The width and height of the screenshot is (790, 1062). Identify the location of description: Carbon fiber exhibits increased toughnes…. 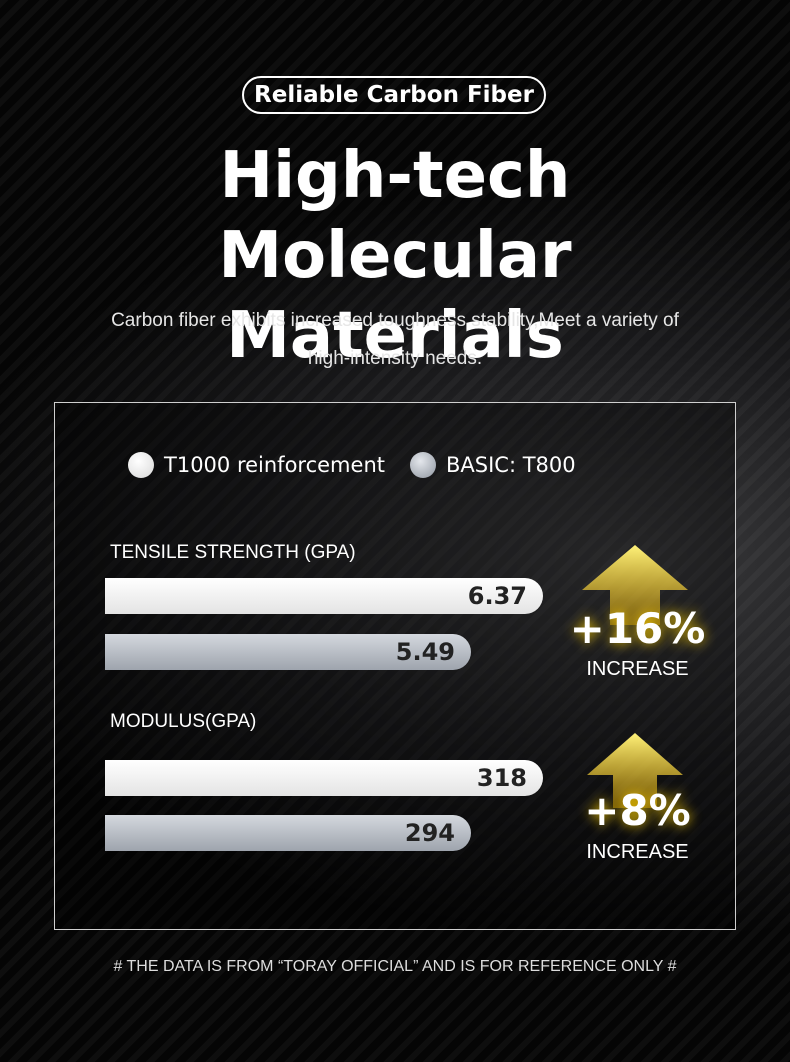
(395, 339).